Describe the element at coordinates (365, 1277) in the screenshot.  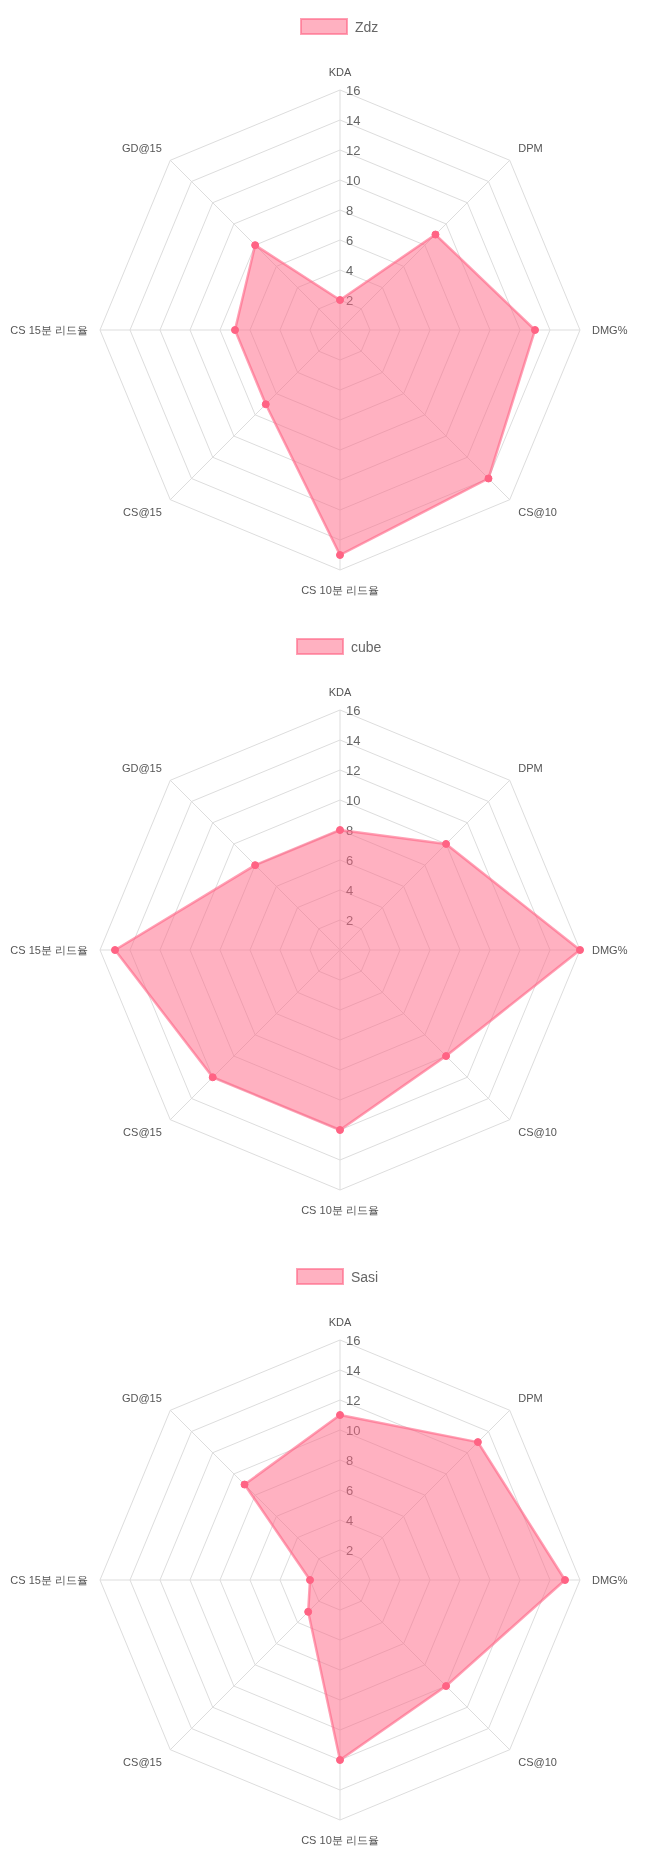
I see `legend-label: Sasi` at that location.